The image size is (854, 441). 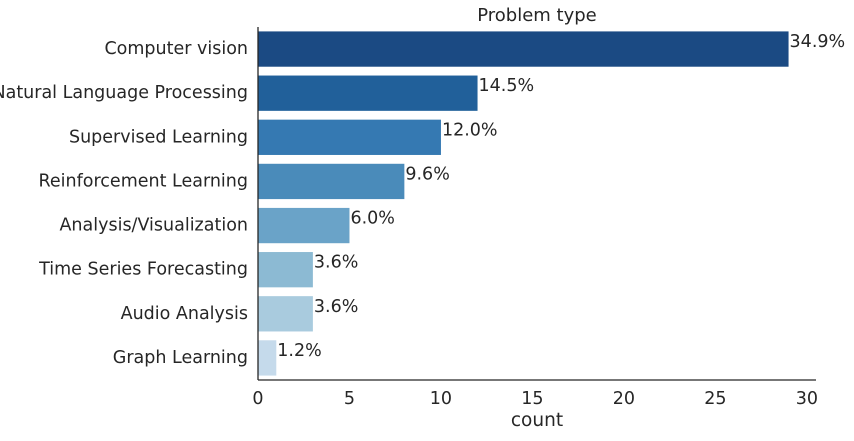 I want to click on x-tick-label: 15, so click(x=532, y=399).